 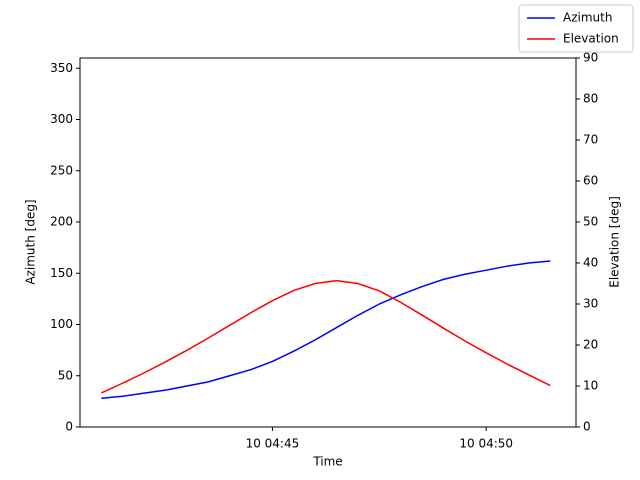 I want to click on y2-tick-label: 30, so click(x=590, y=304).